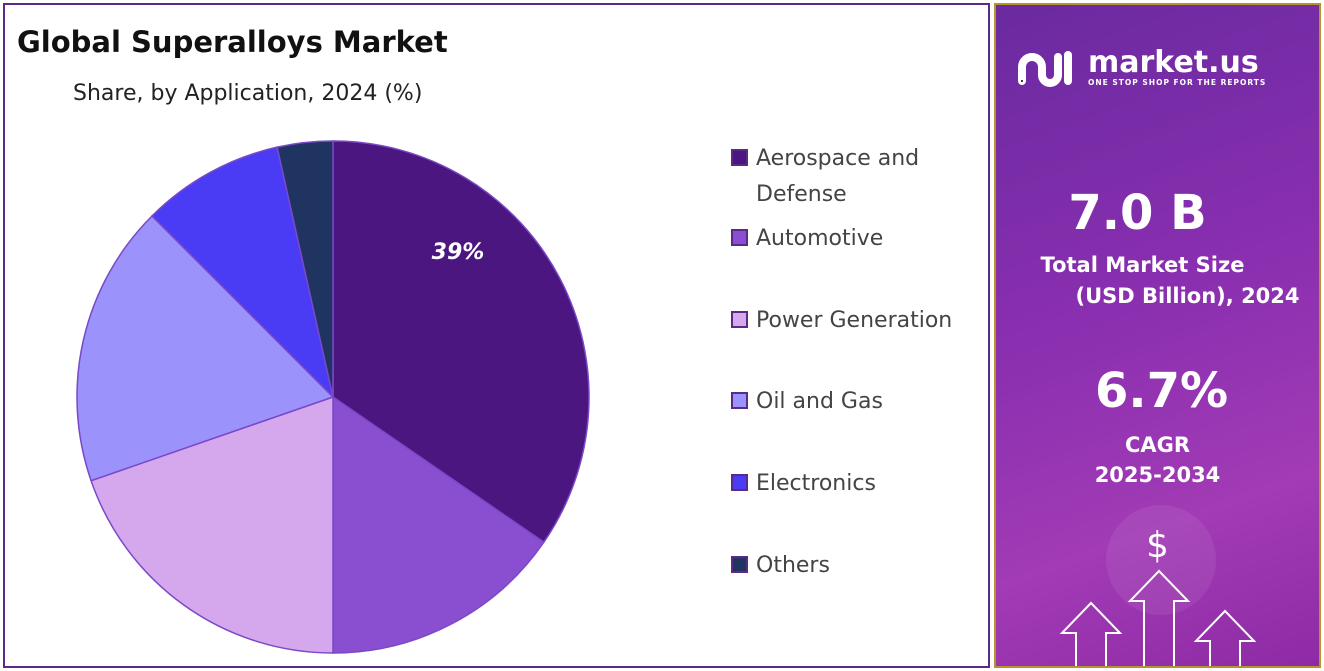  What do you see at coordinates (232, 42) in the screenshot?
I see `chart-title: Global Superalloys Market` at bounding box center [232, 42].